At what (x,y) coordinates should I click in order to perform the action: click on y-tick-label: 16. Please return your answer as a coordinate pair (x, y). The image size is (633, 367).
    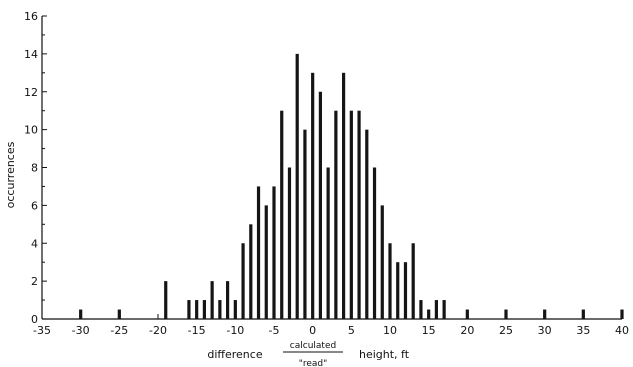
    Looking at the image, I should click on (31, 16).